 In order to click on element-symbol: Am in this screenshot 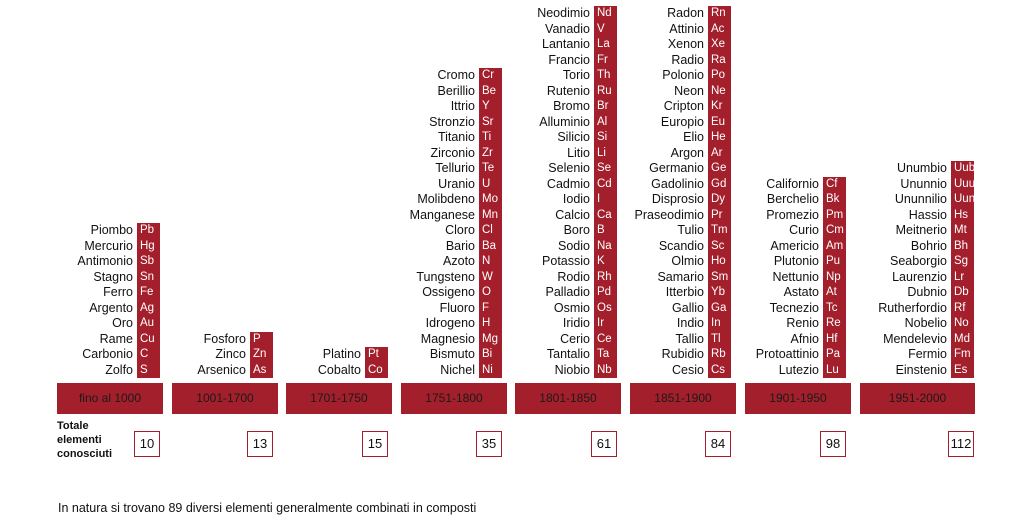, I will do `click(835, 245)`.